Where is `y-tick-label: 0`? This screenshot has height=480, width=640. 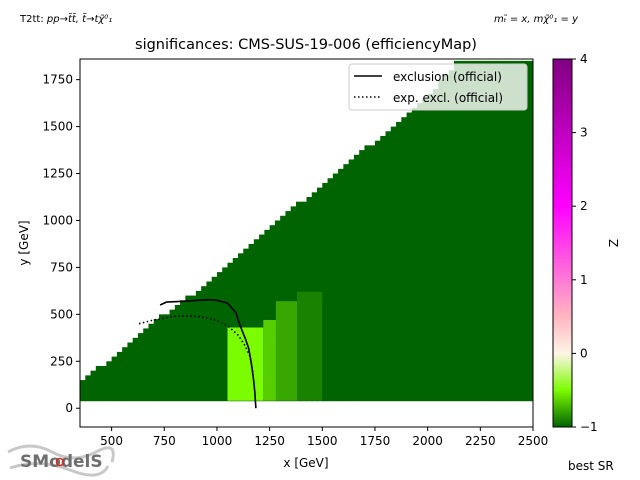
y-tick-label: 0 is located at coordinates (69, 408).